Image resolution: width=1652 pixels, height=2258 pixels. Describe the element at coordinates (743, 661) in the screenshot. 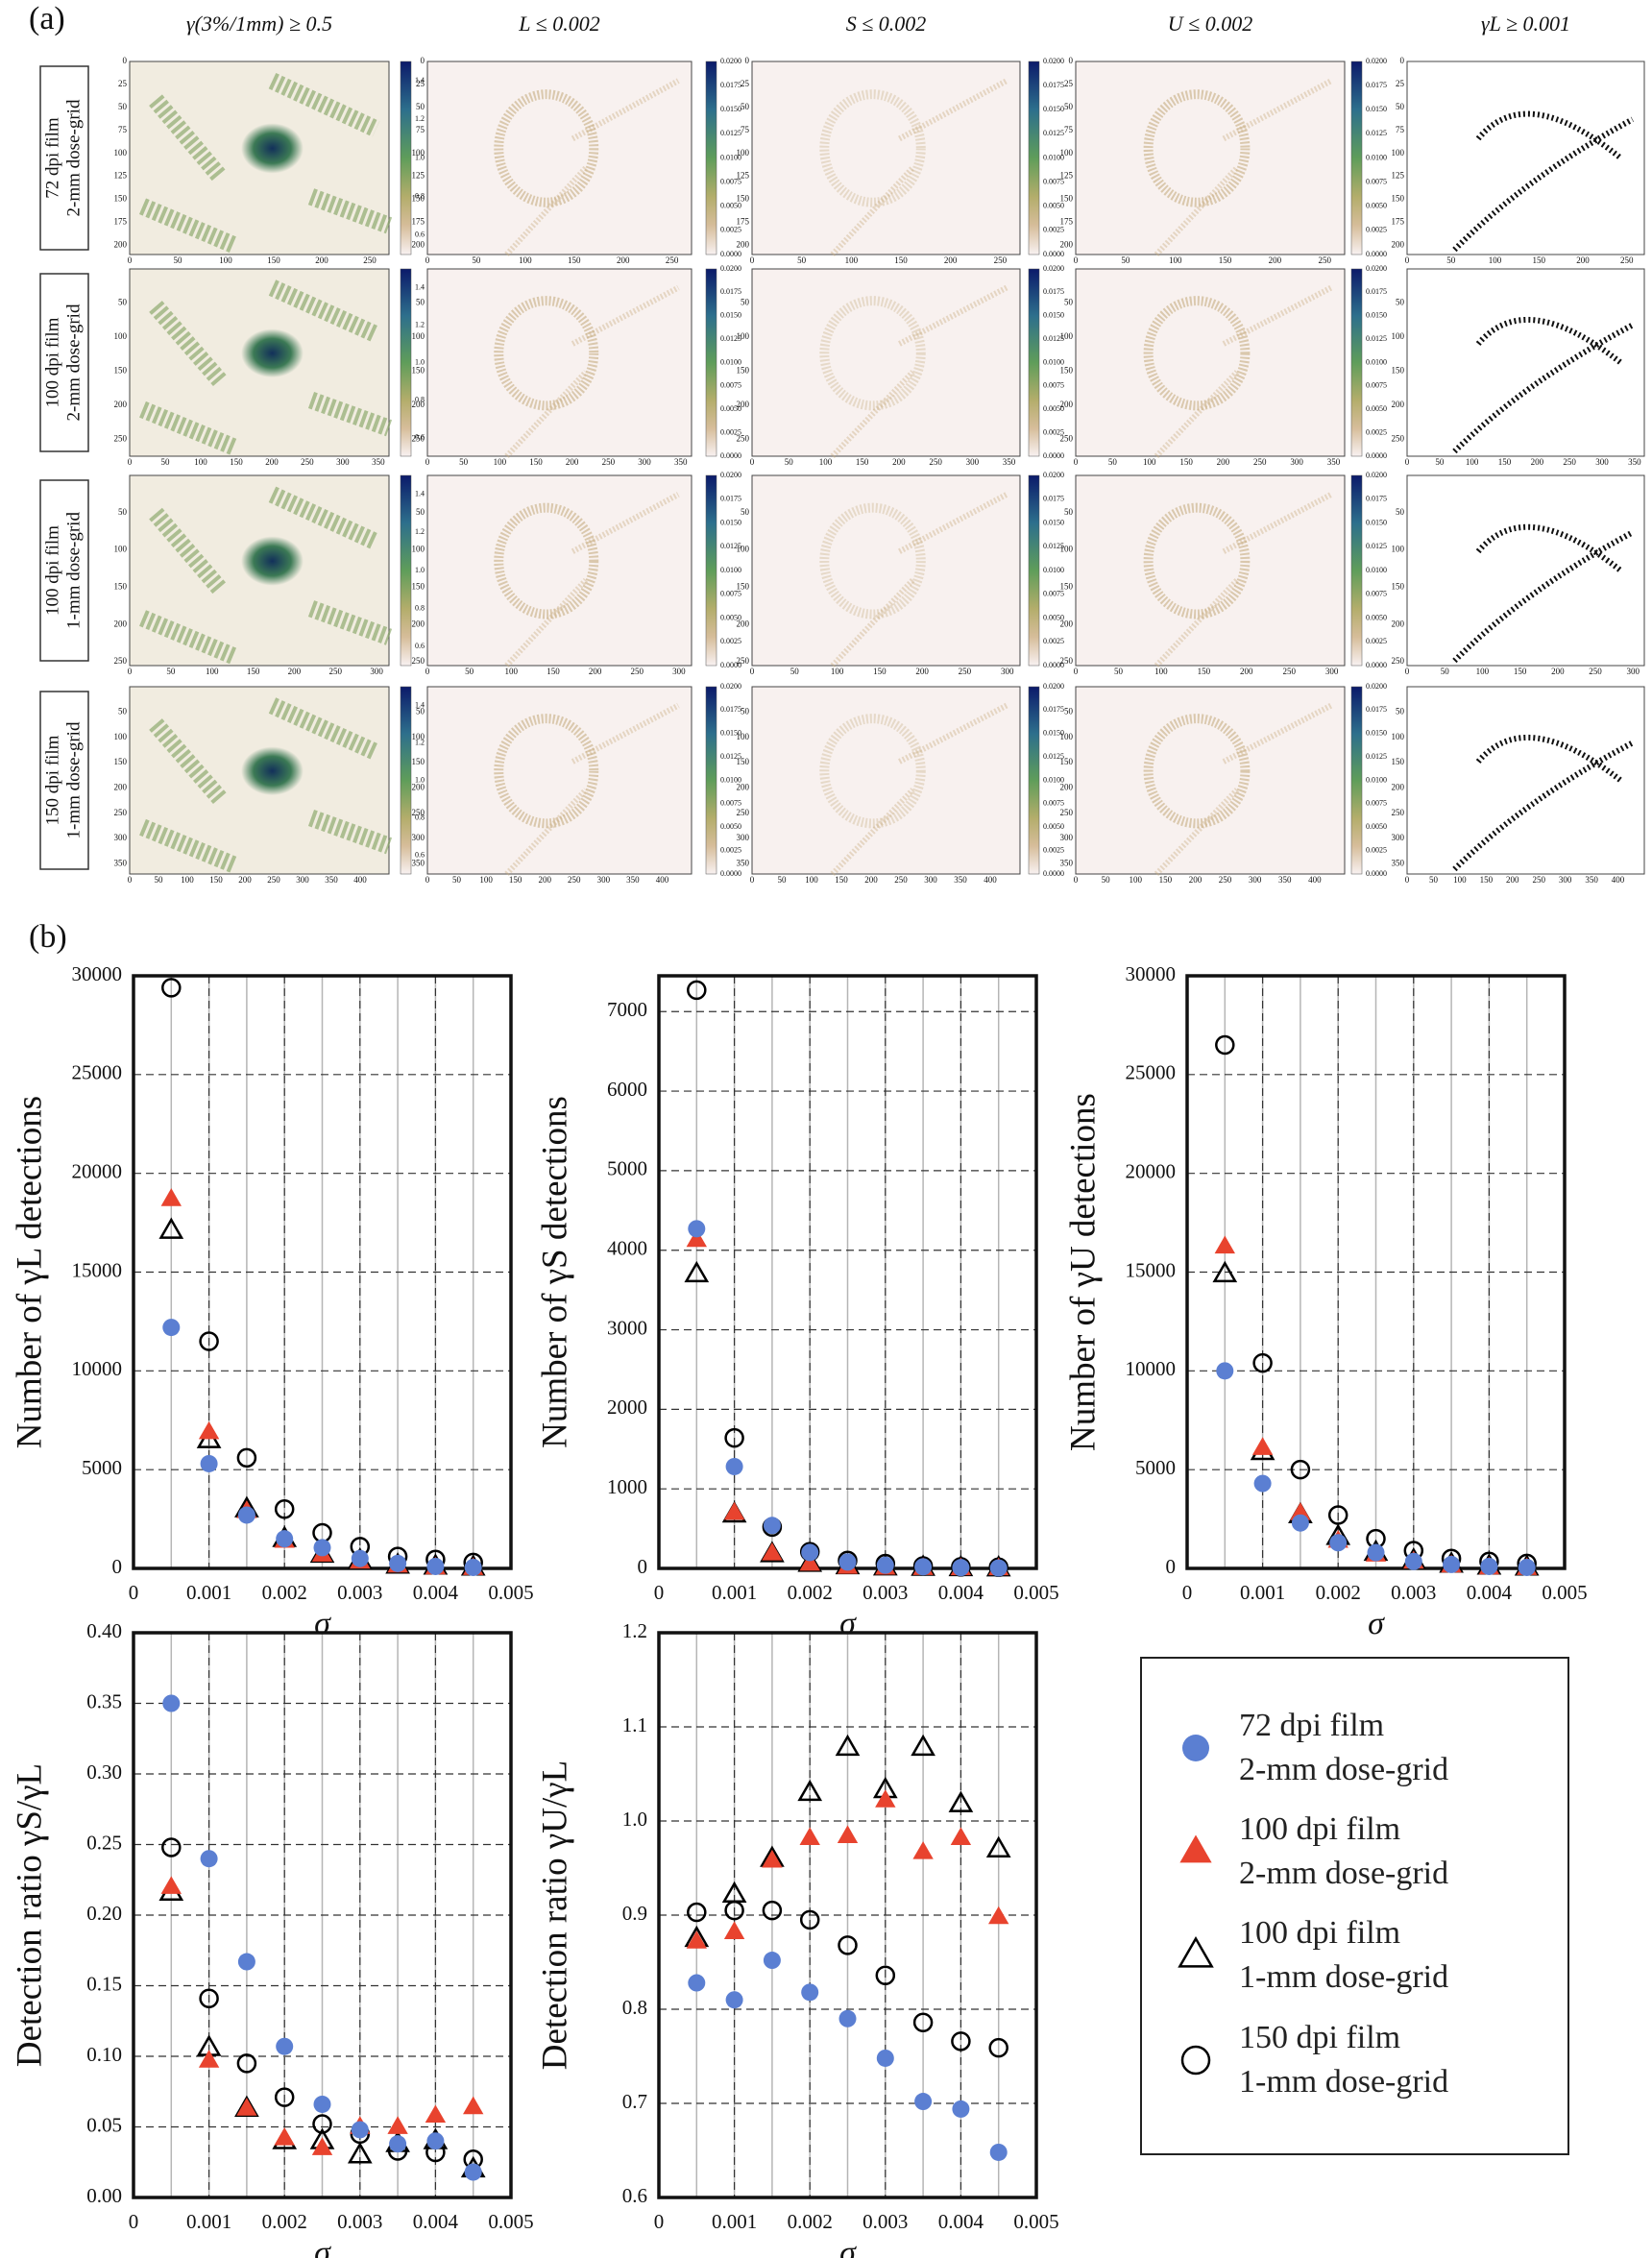

I see `y-tick-label: 250` at that location.